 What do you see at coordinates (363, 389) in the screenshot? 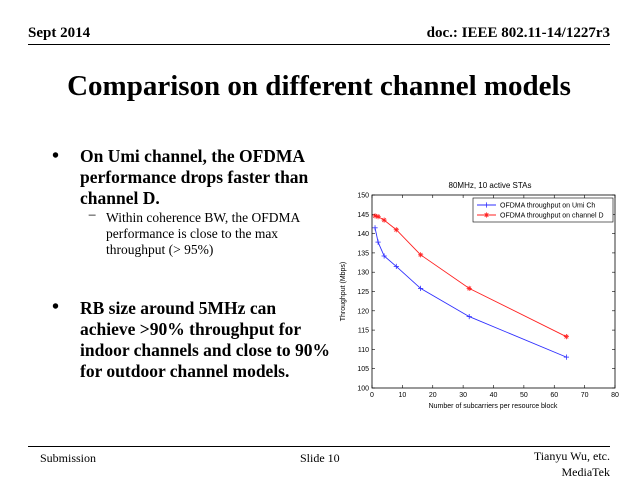
I see `y-tick-label: 100` at bounding box center [363, 389].